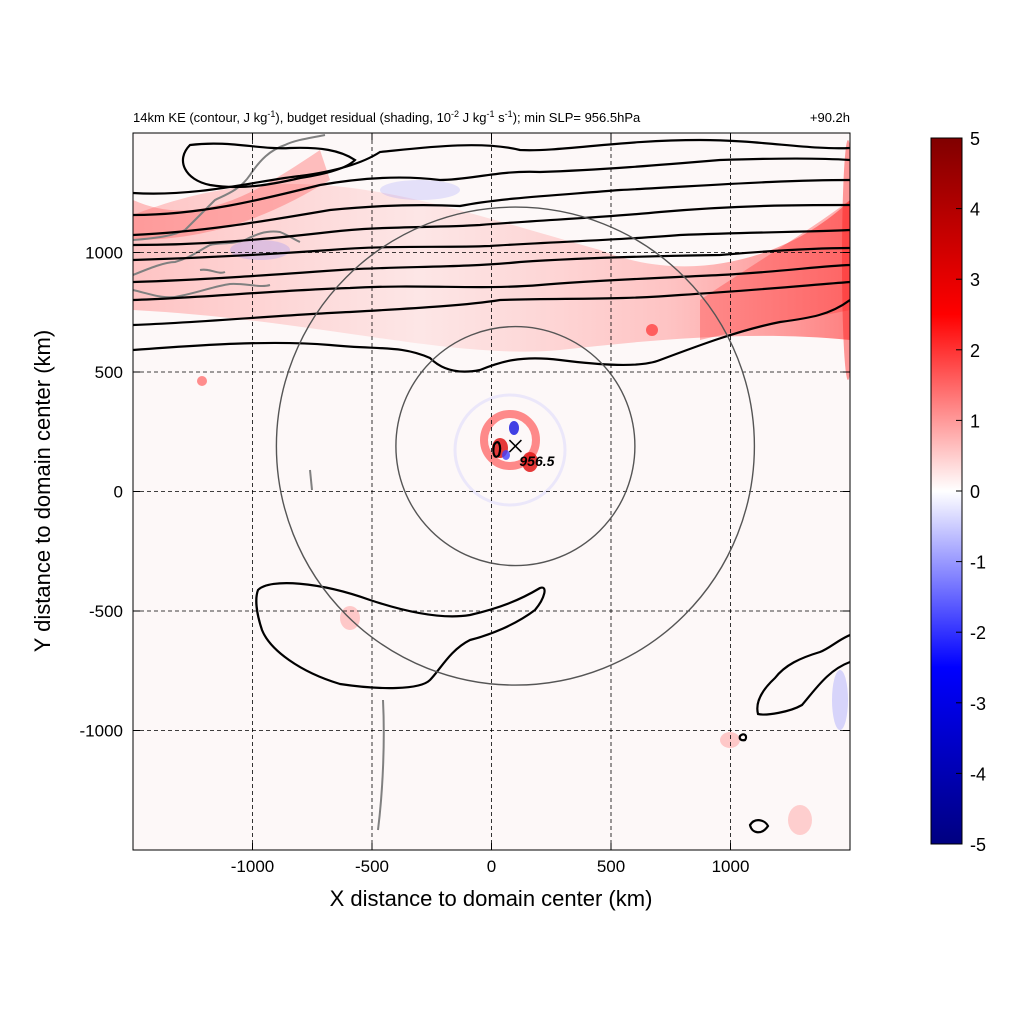 The height and width of the screenshot is (1024, 1024). I want to click on x-tick-label: -500, so click(372, 866).